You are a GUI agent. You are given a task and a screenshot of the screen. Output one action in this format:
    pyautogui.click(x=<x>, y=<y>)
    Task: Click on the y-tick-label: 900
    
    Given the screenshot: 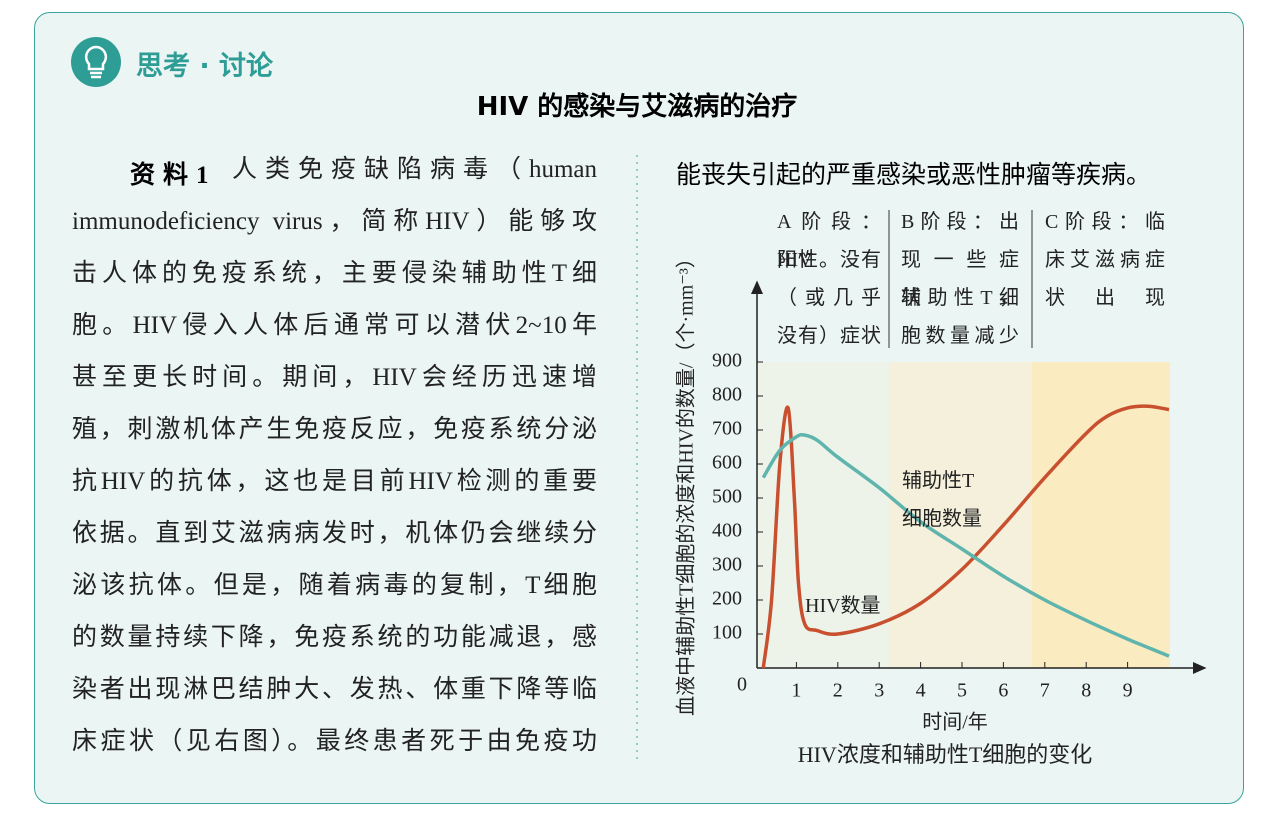 What is the action you would take?
    pyautogui.click(x=727, y=361)
    